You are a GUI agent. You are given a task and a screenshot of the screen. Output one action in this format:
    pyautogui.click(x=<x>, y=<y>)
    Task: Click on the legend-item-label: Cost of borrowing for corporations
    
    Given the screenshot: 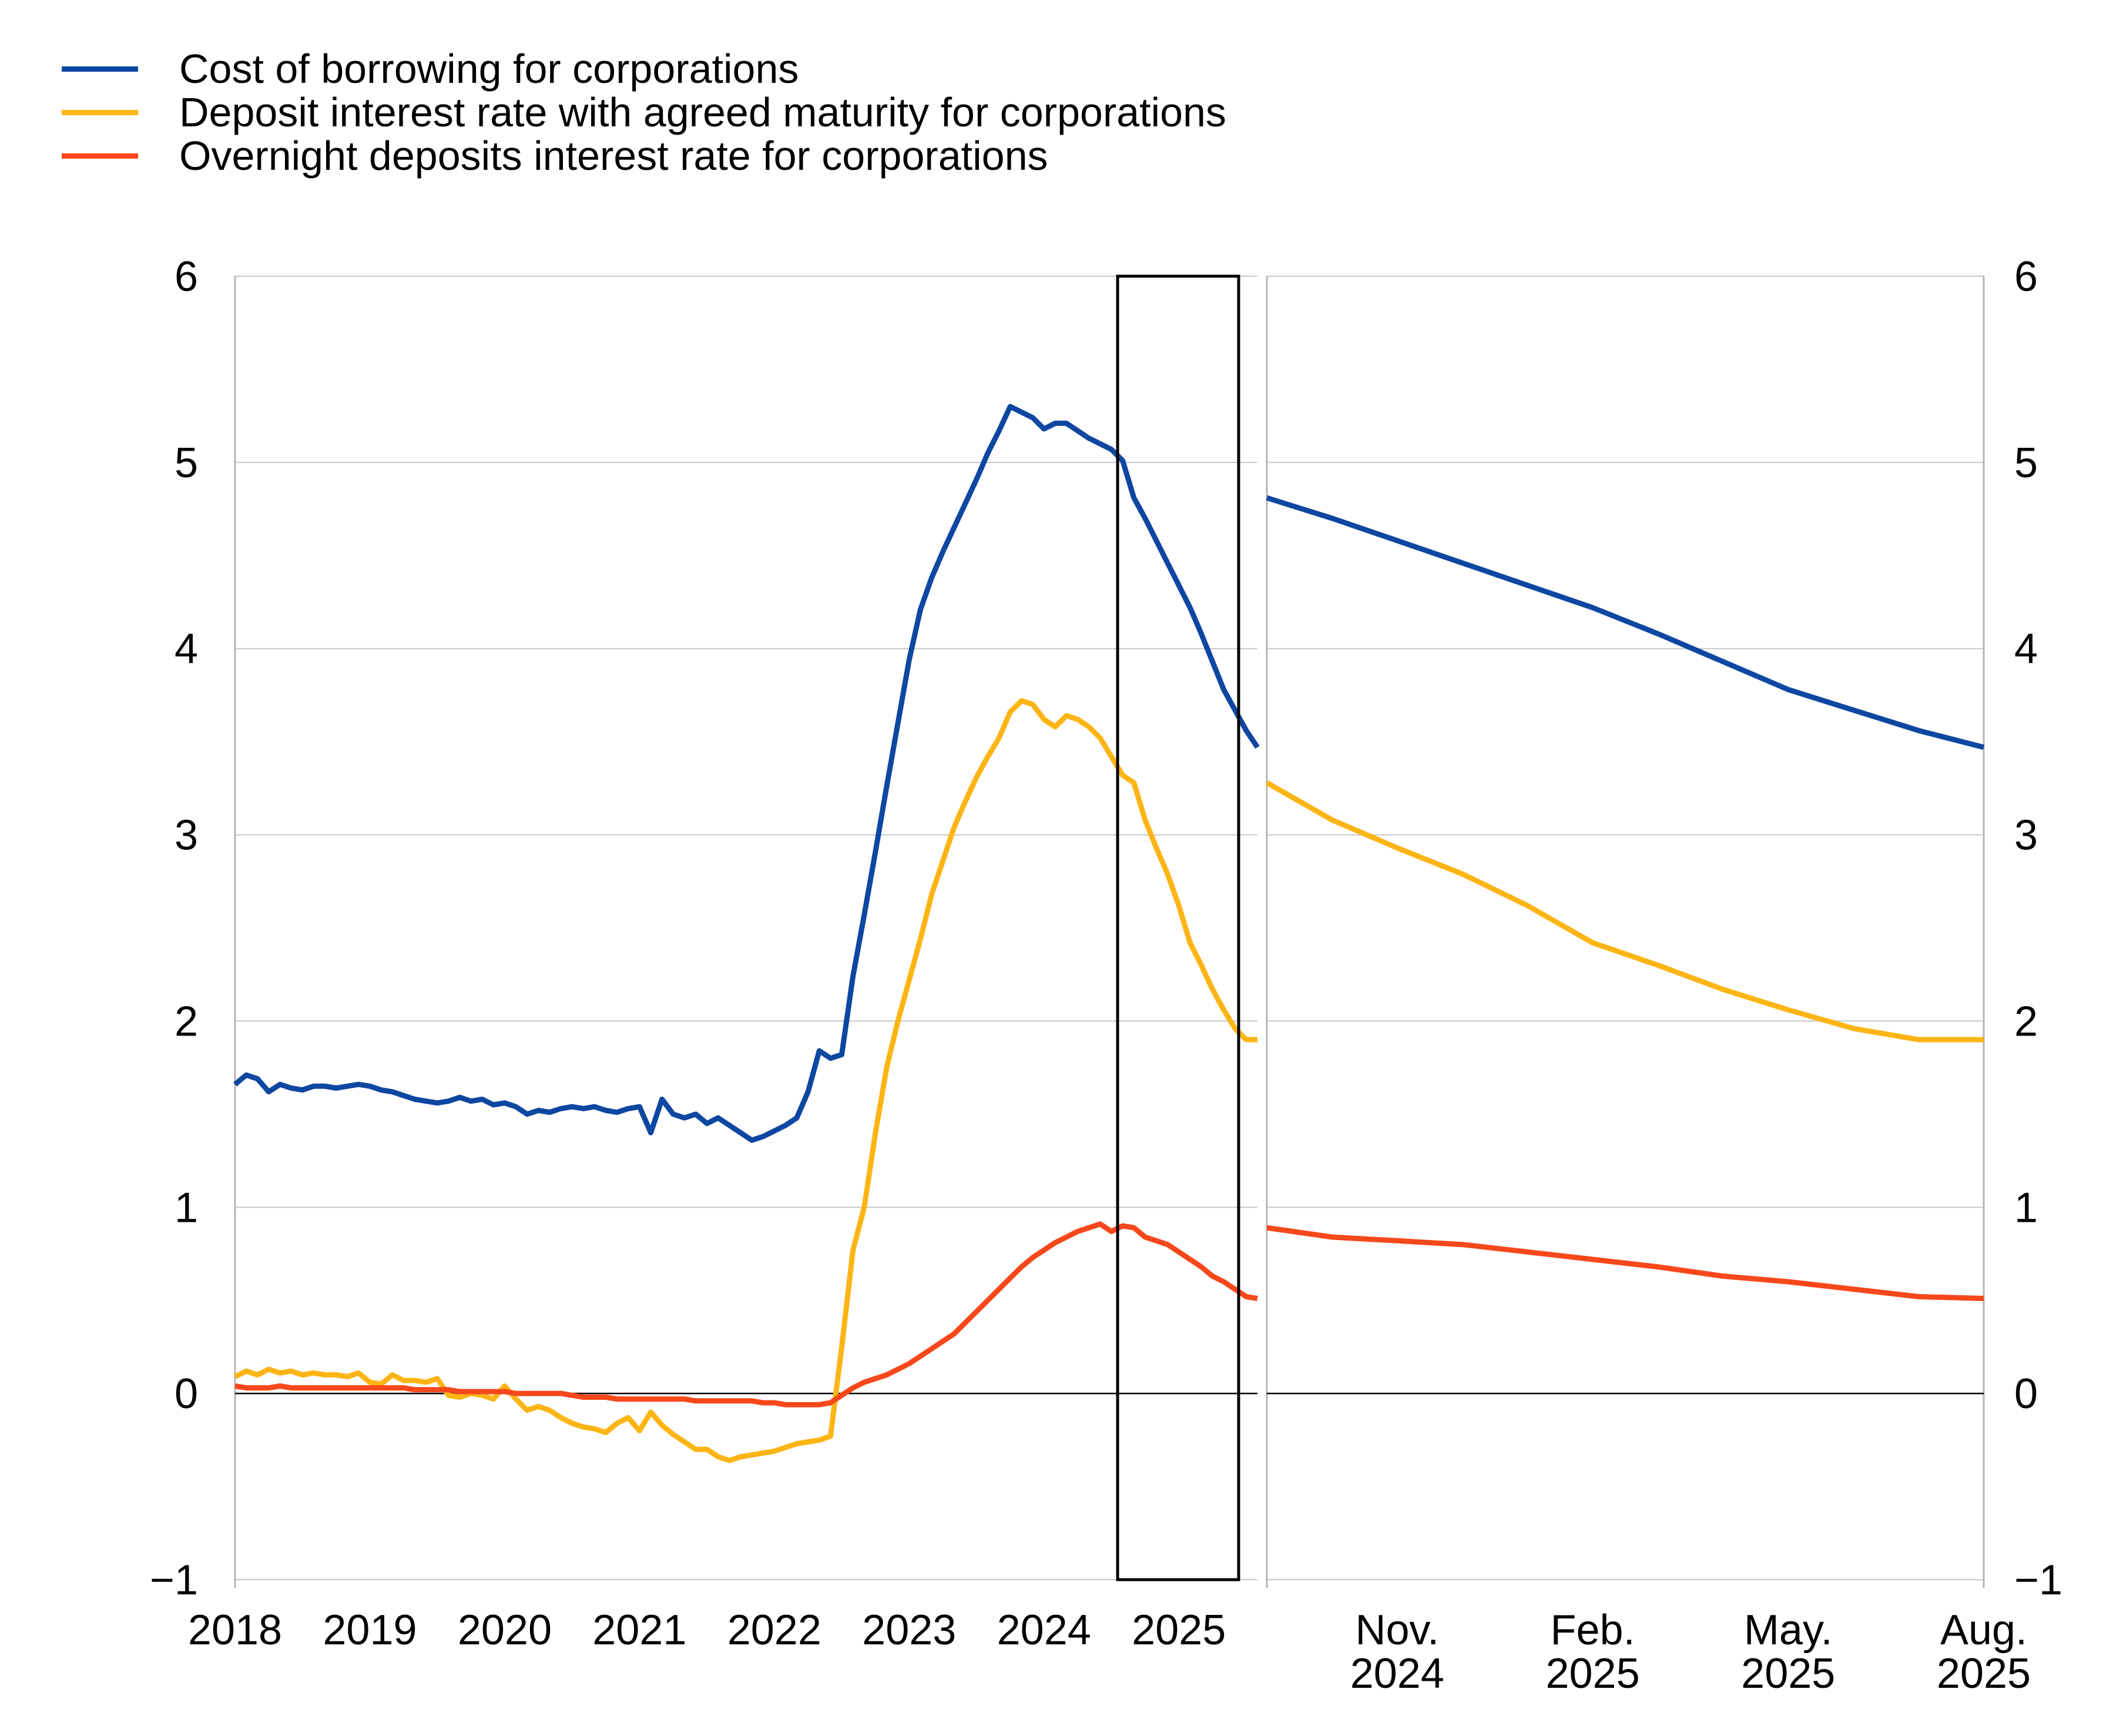 What is the action you would take?
    pyautogui.click(x=489, y=69)
    